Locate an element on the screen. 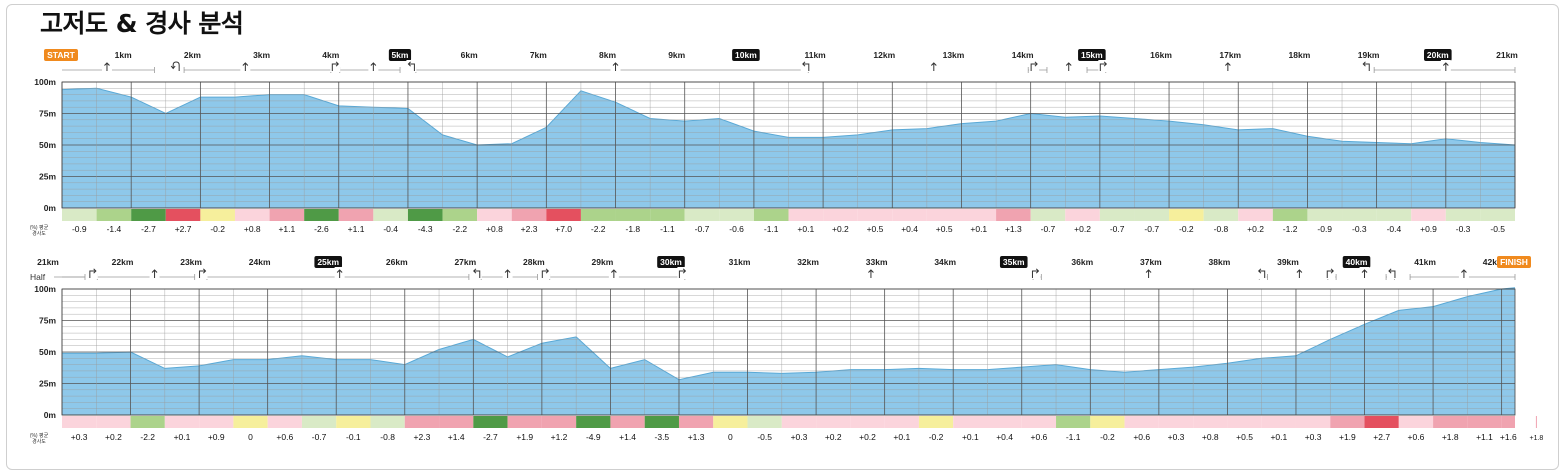 Image resolution: width=1565 pixels, height=476 pixels. grade-label: -0.8 is located at coordinates (1221, 229).